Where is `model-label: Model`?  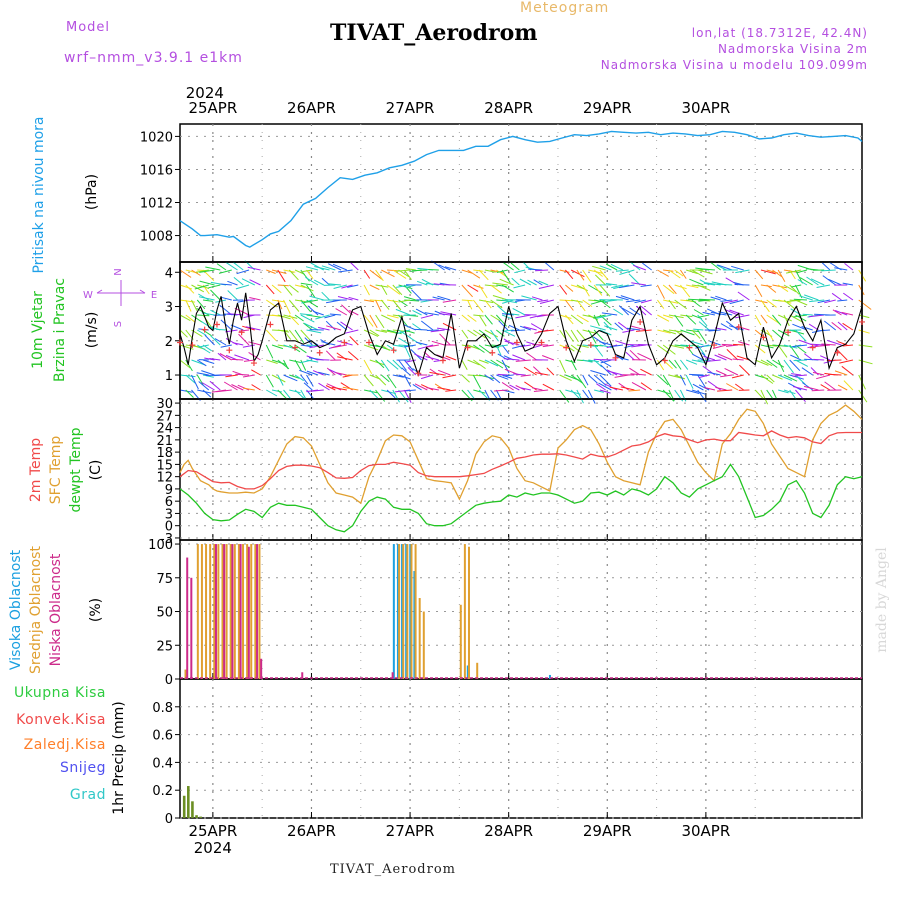 model-label: Model is located at coordinates (88, 27).